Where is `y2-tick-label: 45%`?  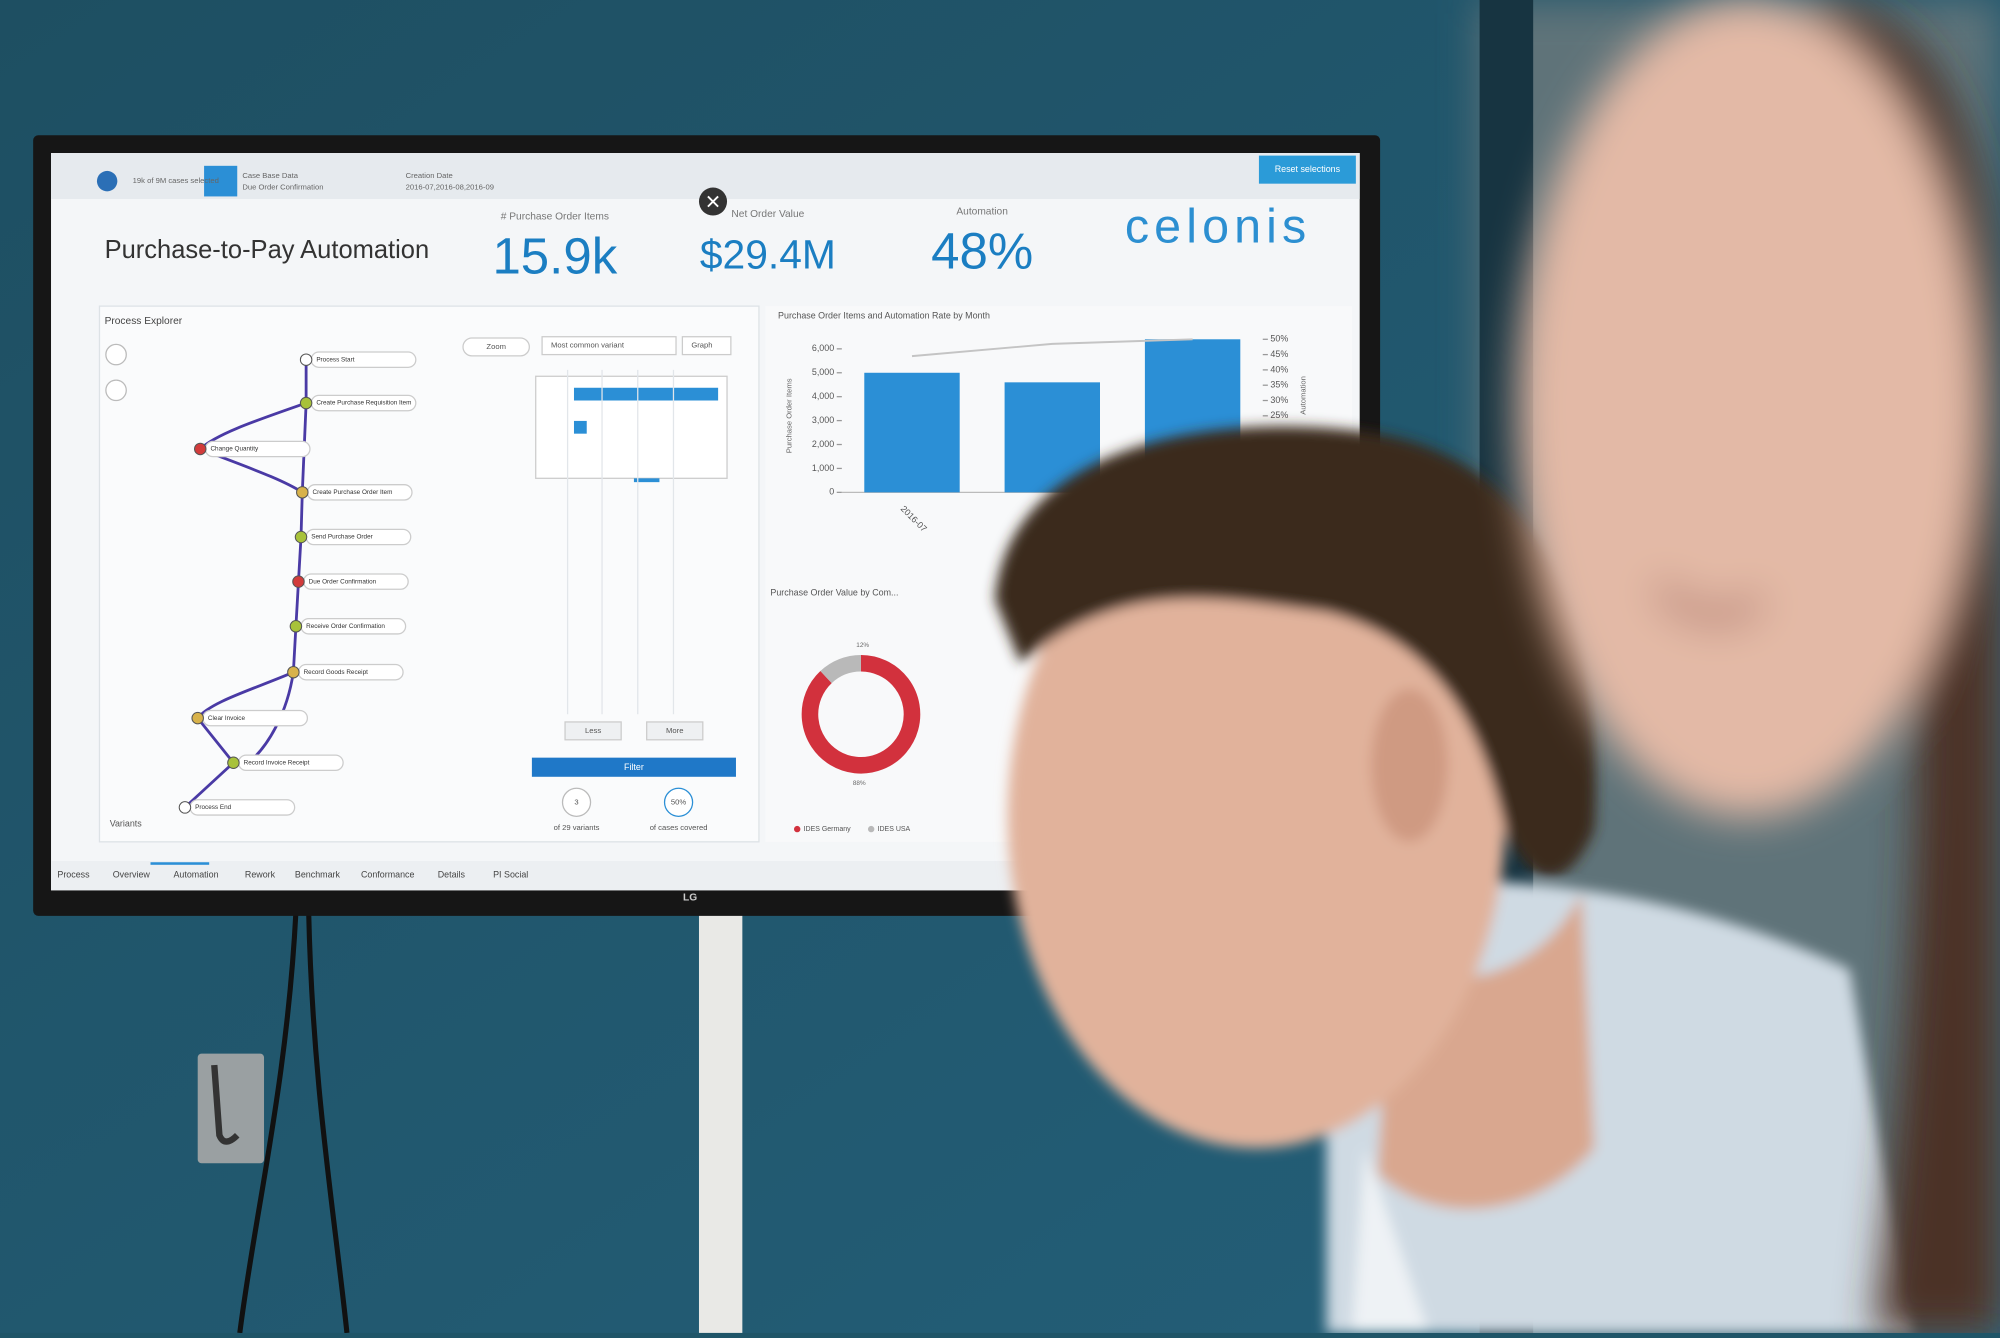 y2-tick-label: 45% is located at coordinates (1279, 354).